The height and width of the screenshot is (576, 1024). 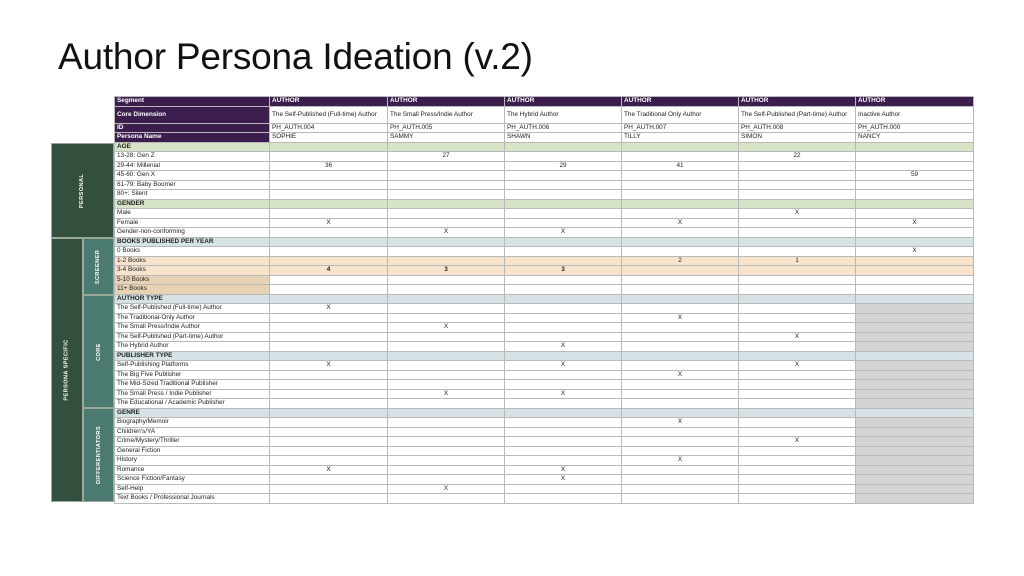 I want to click on band-differentiators-label: DIFFERENTIATORS, so click(x=98, y=455).